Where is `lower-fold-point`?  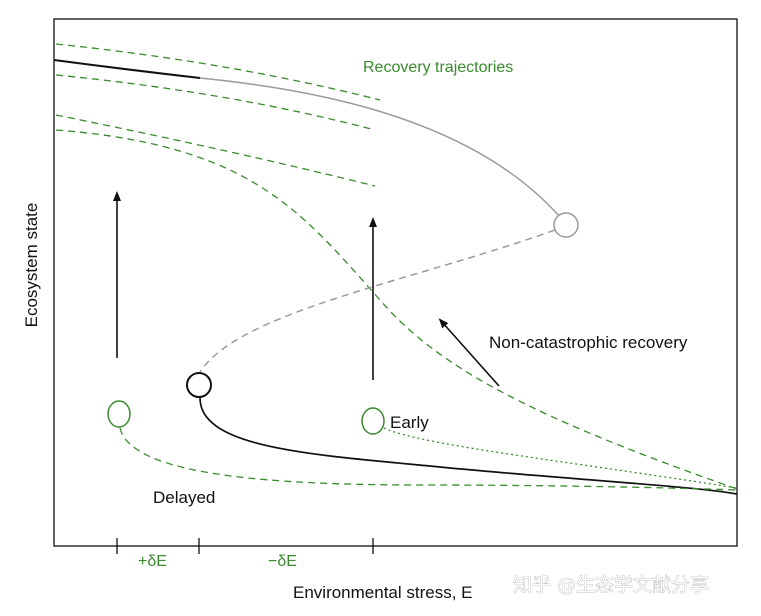 lower-fold-point is located at coordinates (199, 385).